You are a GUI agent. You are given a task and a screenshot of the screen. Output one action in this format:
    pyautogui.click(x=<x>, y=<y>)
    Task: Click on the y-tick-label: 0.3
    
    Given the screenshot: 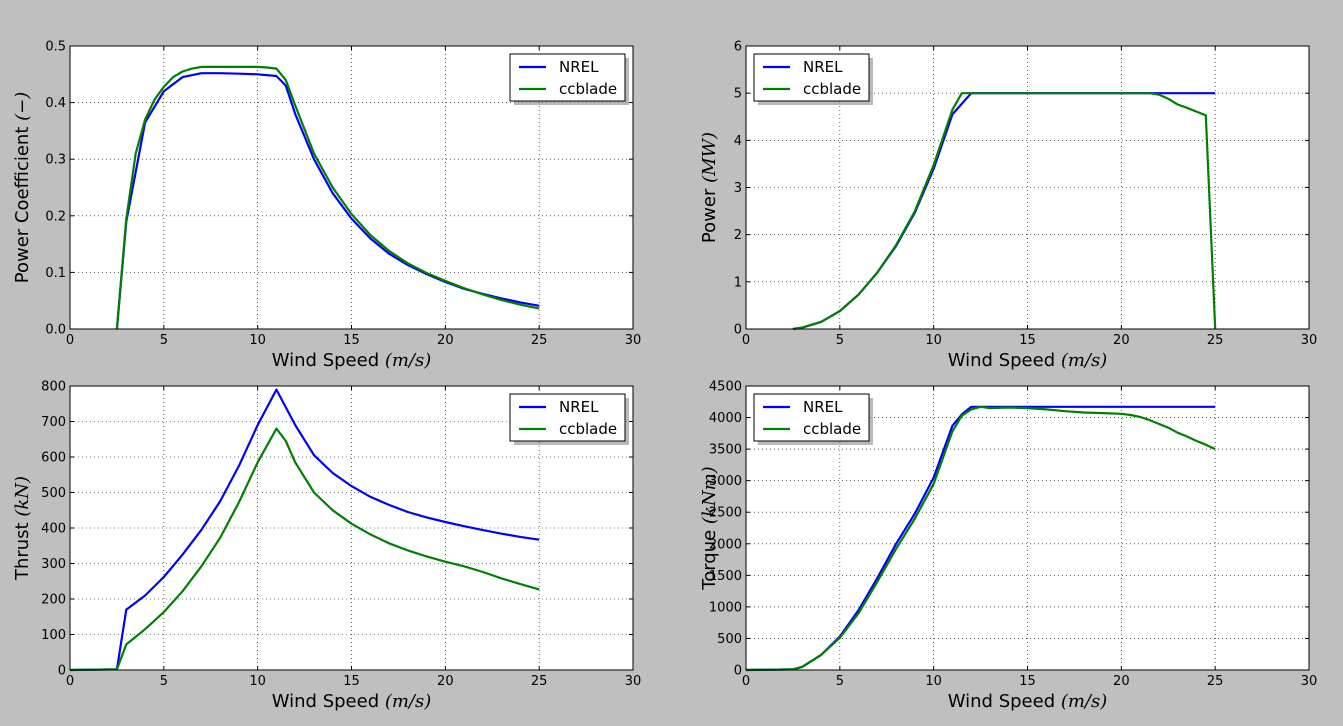 What is the action you would take?
    pyautogui.click(x=55, y=160)
    